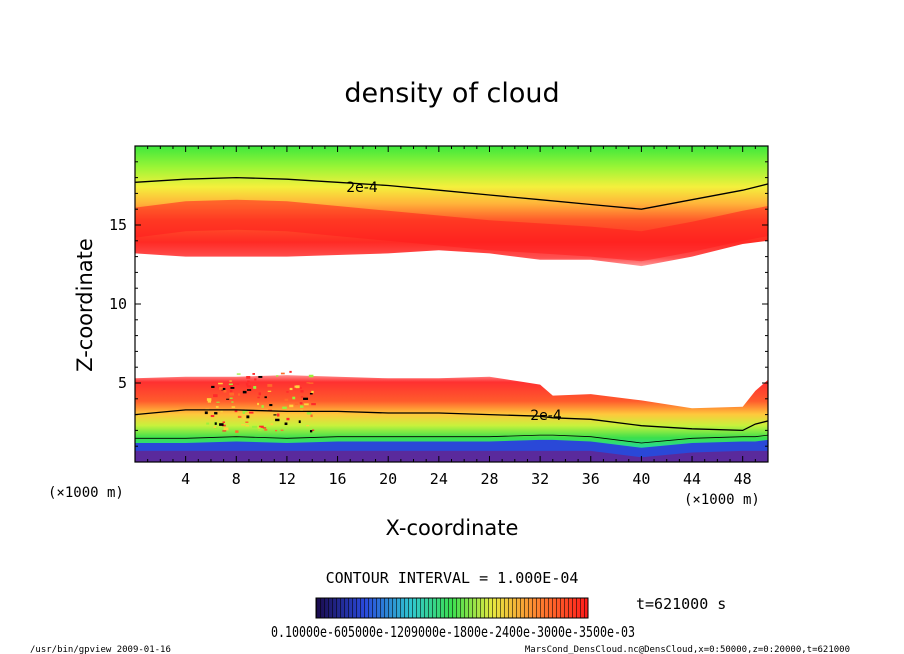 The height and width of the screenshot is (654, 904). I want to click on colorbar, so click(452, 608).